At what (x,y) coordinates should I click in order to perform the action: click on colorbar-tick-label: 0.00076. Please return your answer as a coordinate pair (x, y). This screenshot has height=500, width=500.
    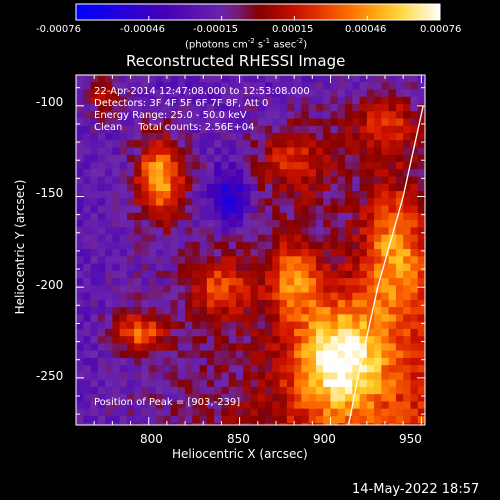
    Looking at the image, I should click on (441, 29).